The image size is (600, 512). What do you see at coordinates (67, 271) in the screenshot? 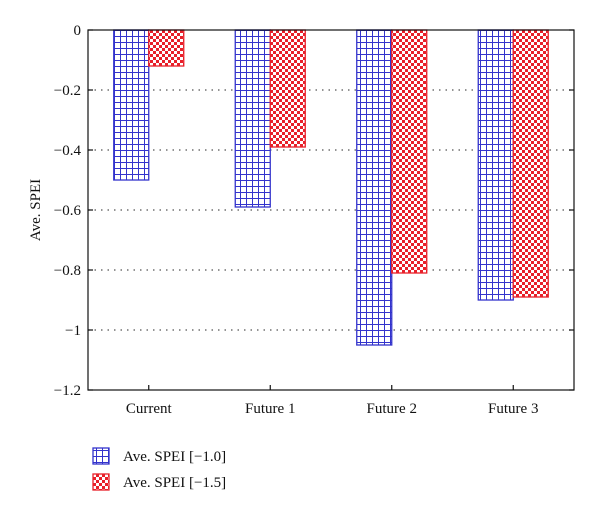
I see `y-tick-label: −0.8` at bounding box center [67, 271].